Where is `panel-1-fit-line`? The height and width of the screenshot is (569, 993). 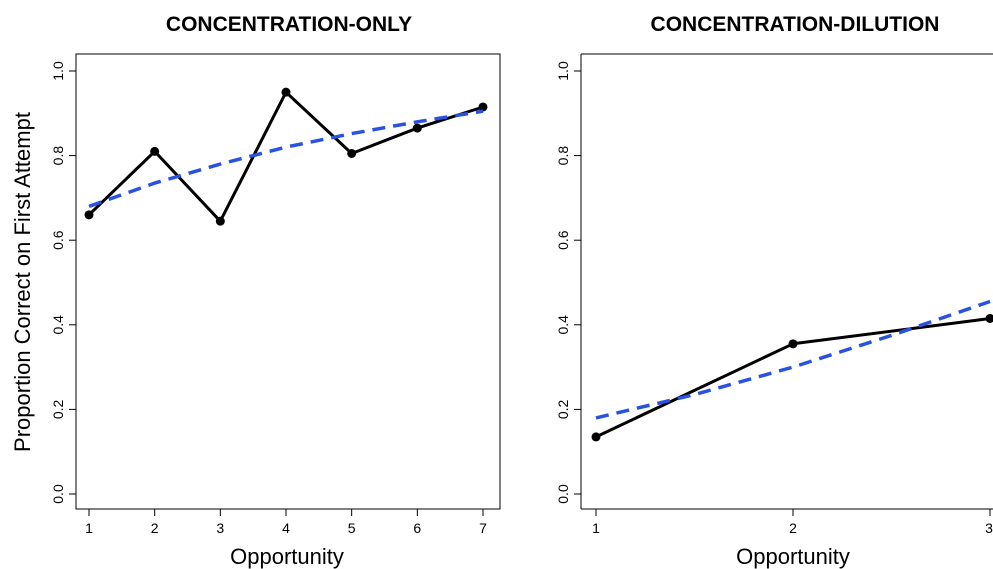
panel-1-fit-line is located at coordinates (286, 159).